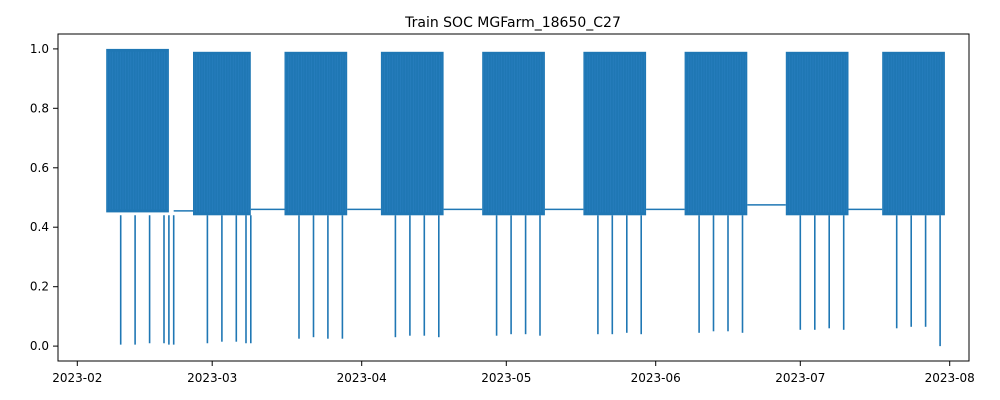 The height and width of the screenshot is (400, 1000). Describe the element at coordinates (656, 378) in the screenshot. I see `x-tick-label: 2023-06` at that location.